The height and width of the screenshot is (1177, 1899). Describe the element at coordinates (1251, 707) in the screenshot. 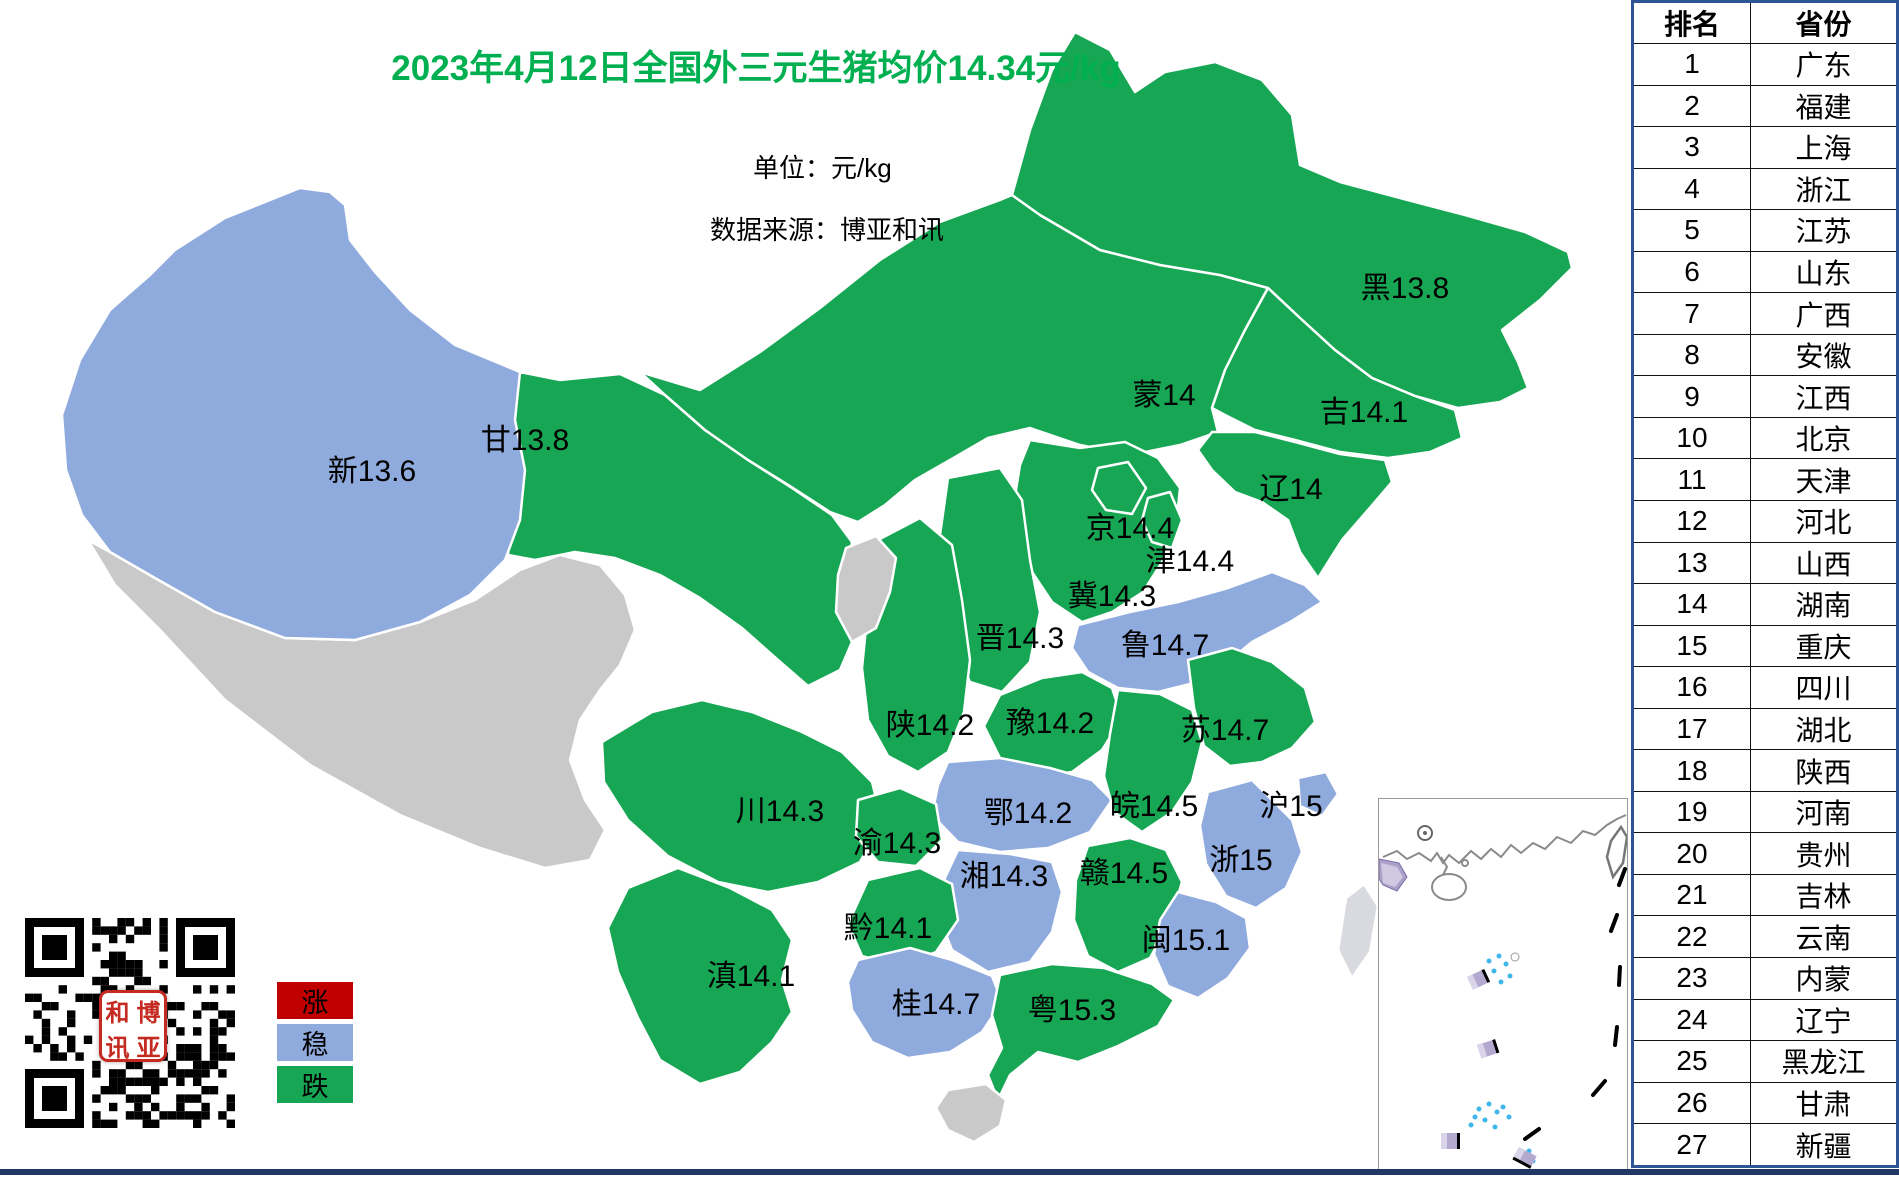

I see `province-jiangsu` at that location.